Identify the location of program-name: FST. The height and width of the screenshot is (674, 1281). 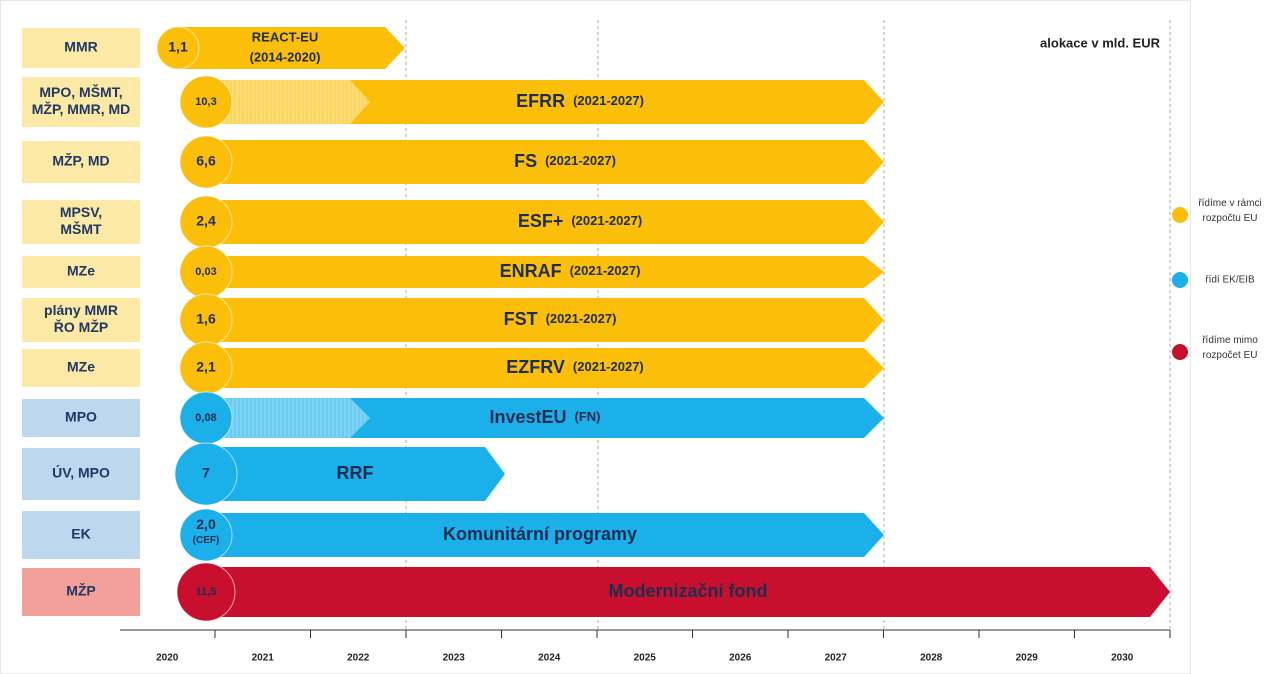
(521, 319).